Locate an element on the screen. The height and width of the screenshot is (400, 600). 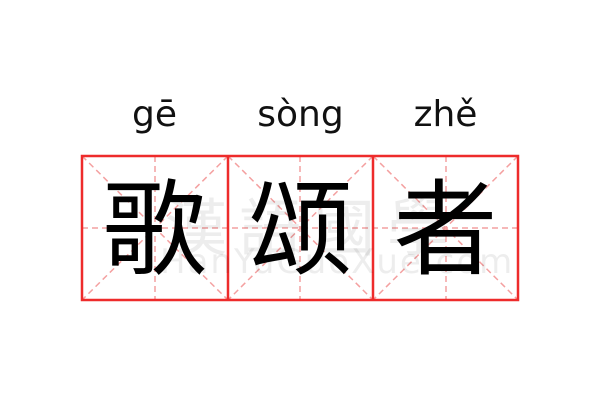
hanzi-2: 颂 is located at coordinates (300, 230).